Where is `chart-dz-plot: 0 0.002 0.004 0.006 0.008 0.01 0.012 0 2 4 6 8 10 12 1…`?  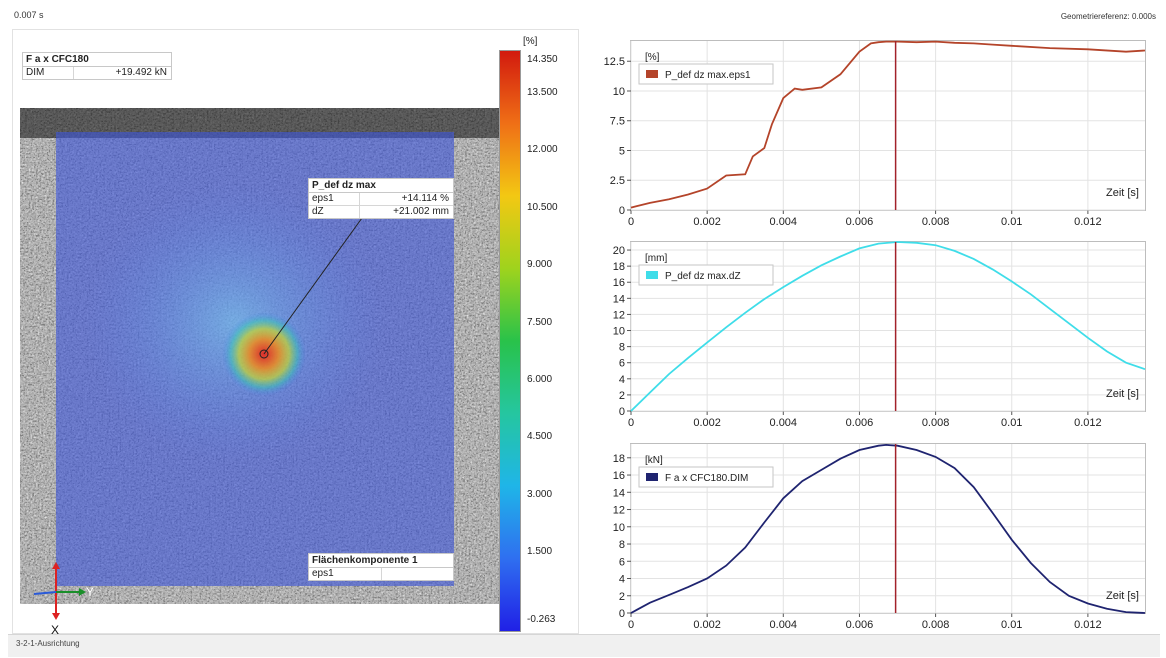 chart-dz-plot: 0 0.002 0.004 0.006 0.008 0.01 0.012 0 2 4 6 8 10 12 1… is located at coordinates (879, 335).